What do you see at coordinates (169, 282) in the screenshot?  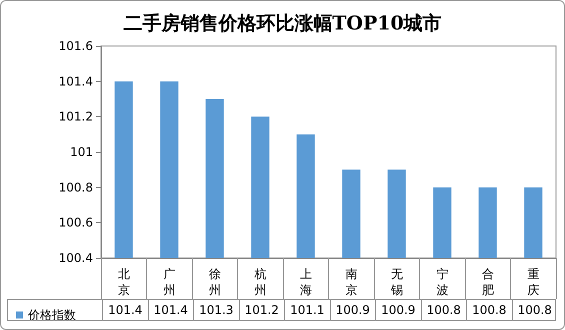 I see `x-tick-label: 广州` at bounding box center [169, 282].